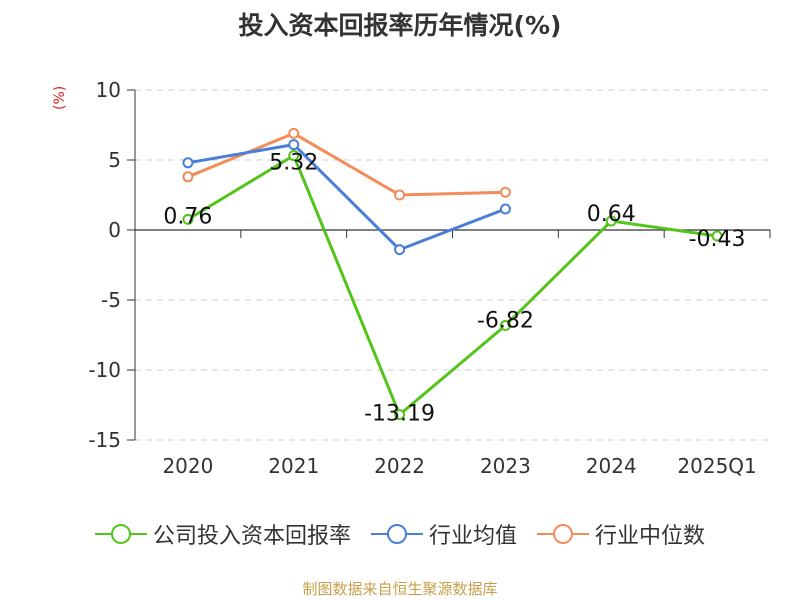  I want to click on data-label: 0.64, so click(611, 214).